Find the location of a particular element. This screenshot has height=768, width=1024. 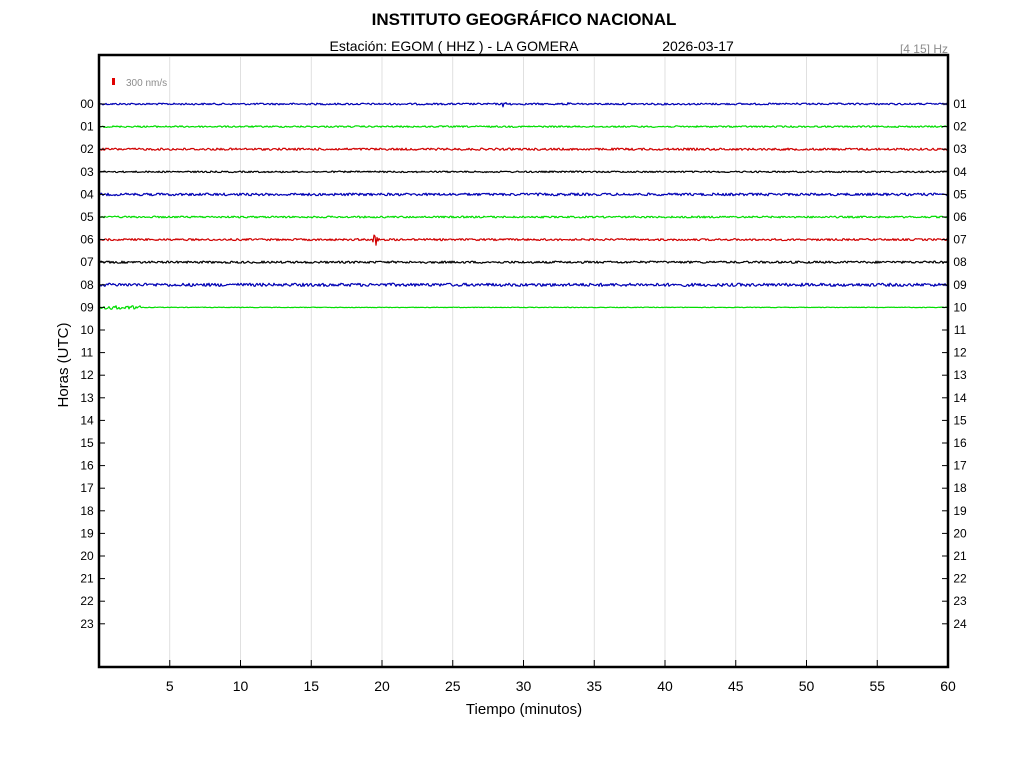

hour-label-right: 09 is located at coordinates (960, 285).